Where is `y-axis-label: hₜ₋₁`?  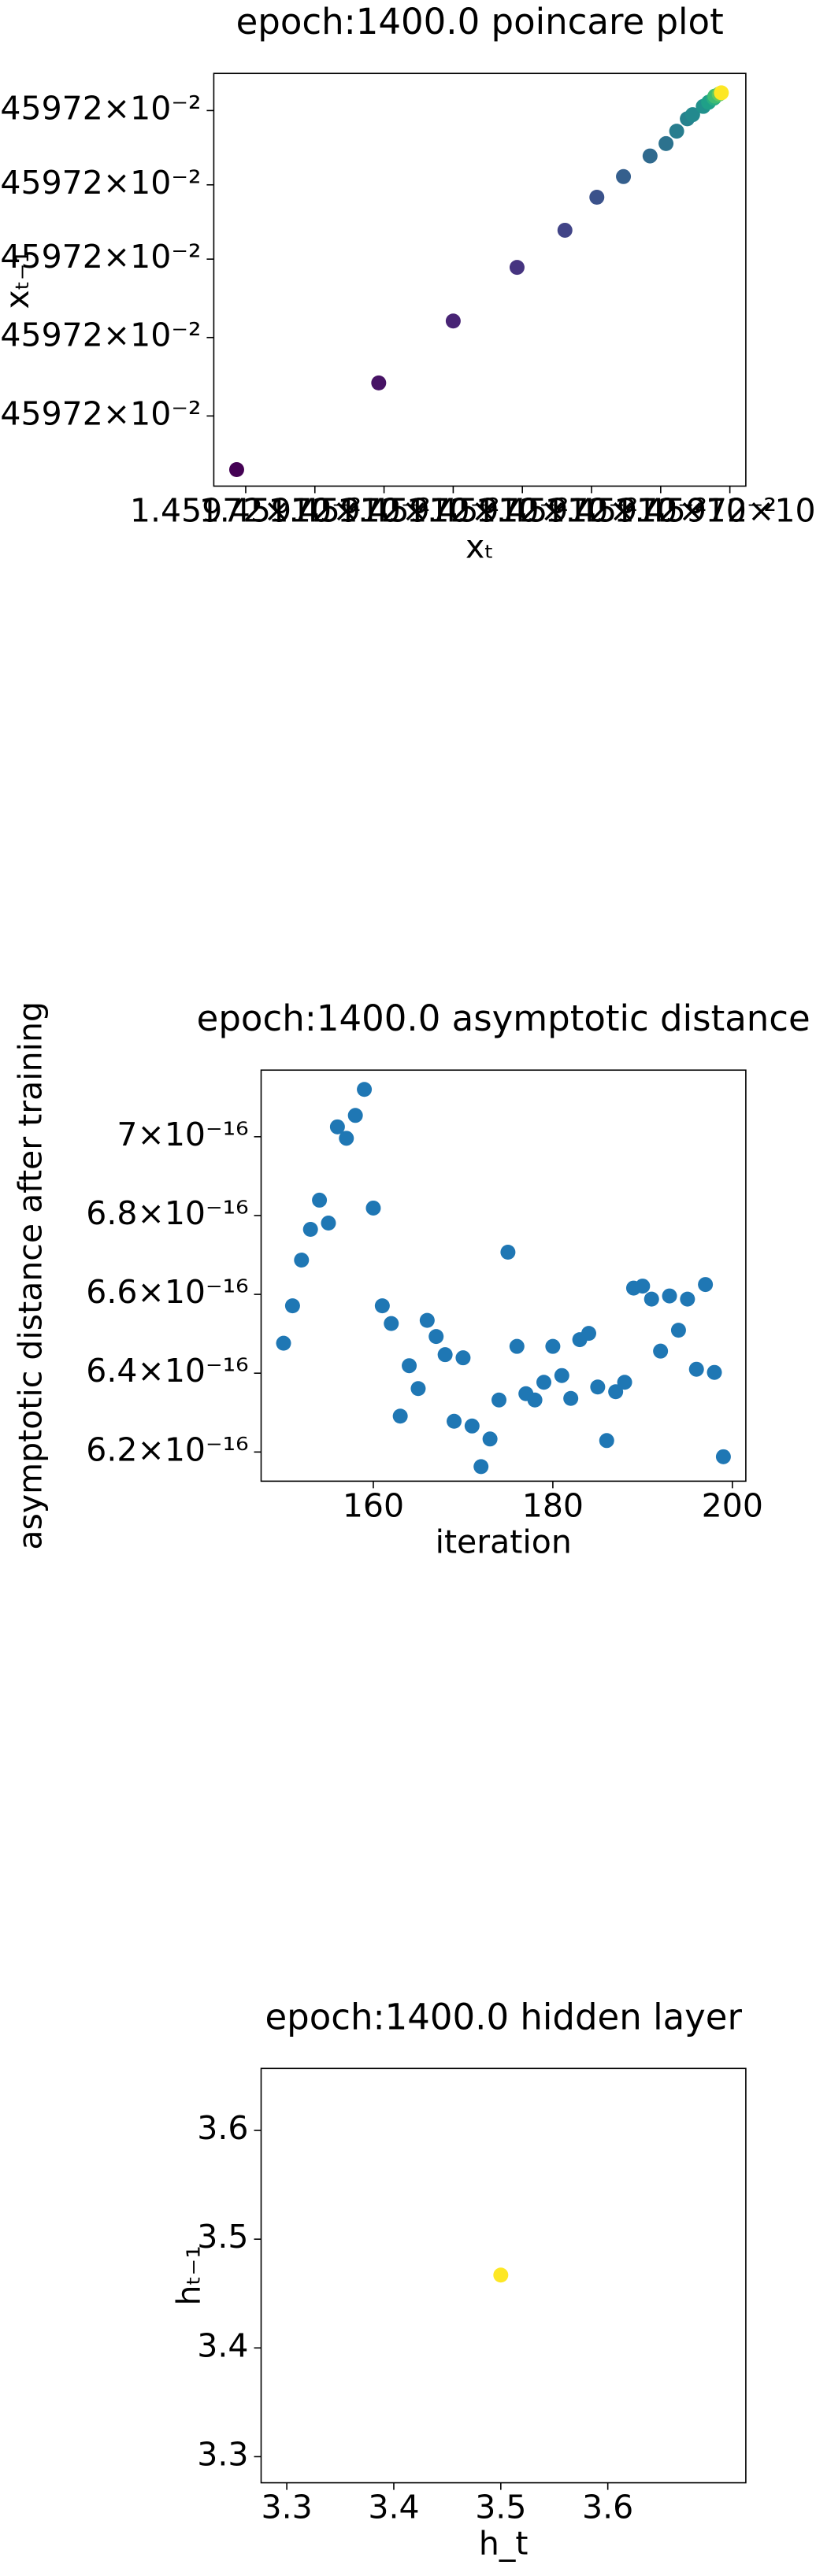 y-axis-label: hₜ₋₁ is located at coordinates (188, 2275).